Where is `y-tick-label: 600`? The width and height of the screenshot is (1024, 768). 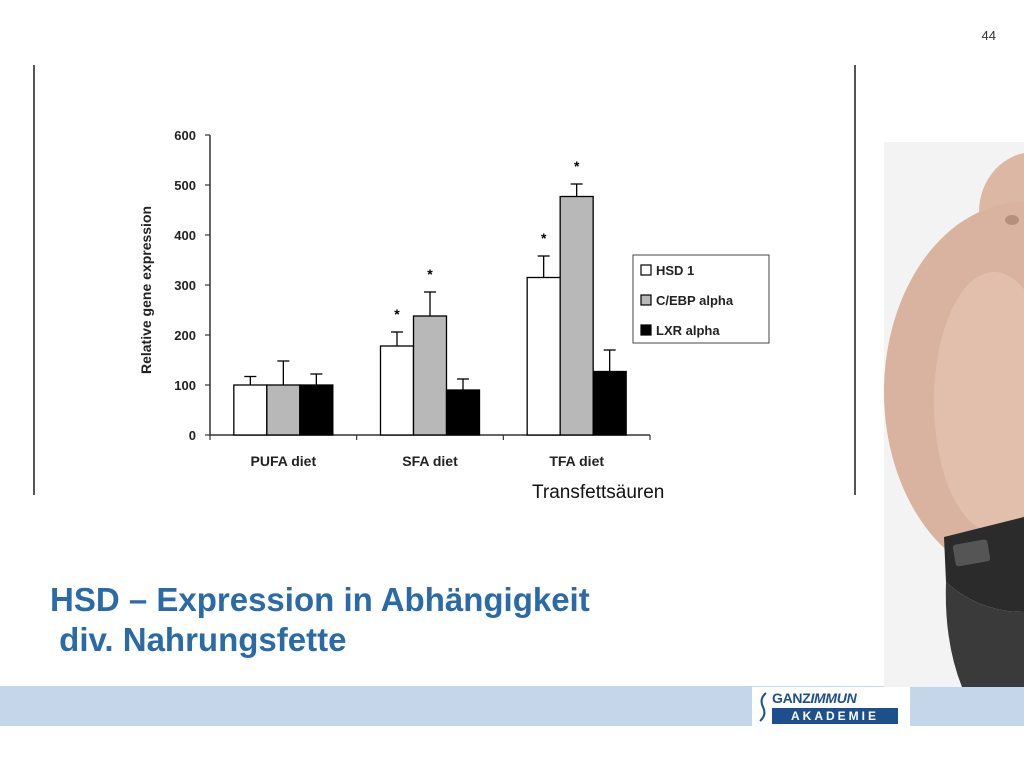 y-tick-label: 600 is located at coordinates (185, 135).